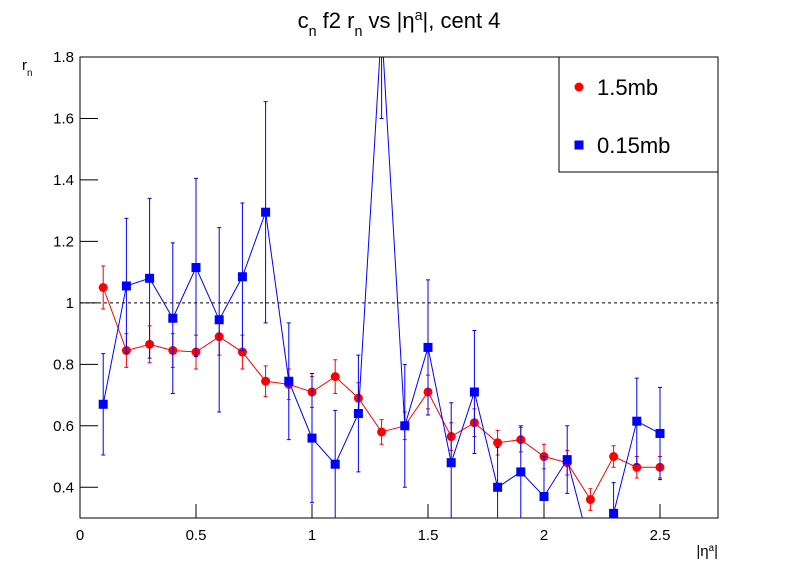  Describe the element at coordinates (63, 426) in the screenshot. I see `y-tick-label: 0.6` at that location.